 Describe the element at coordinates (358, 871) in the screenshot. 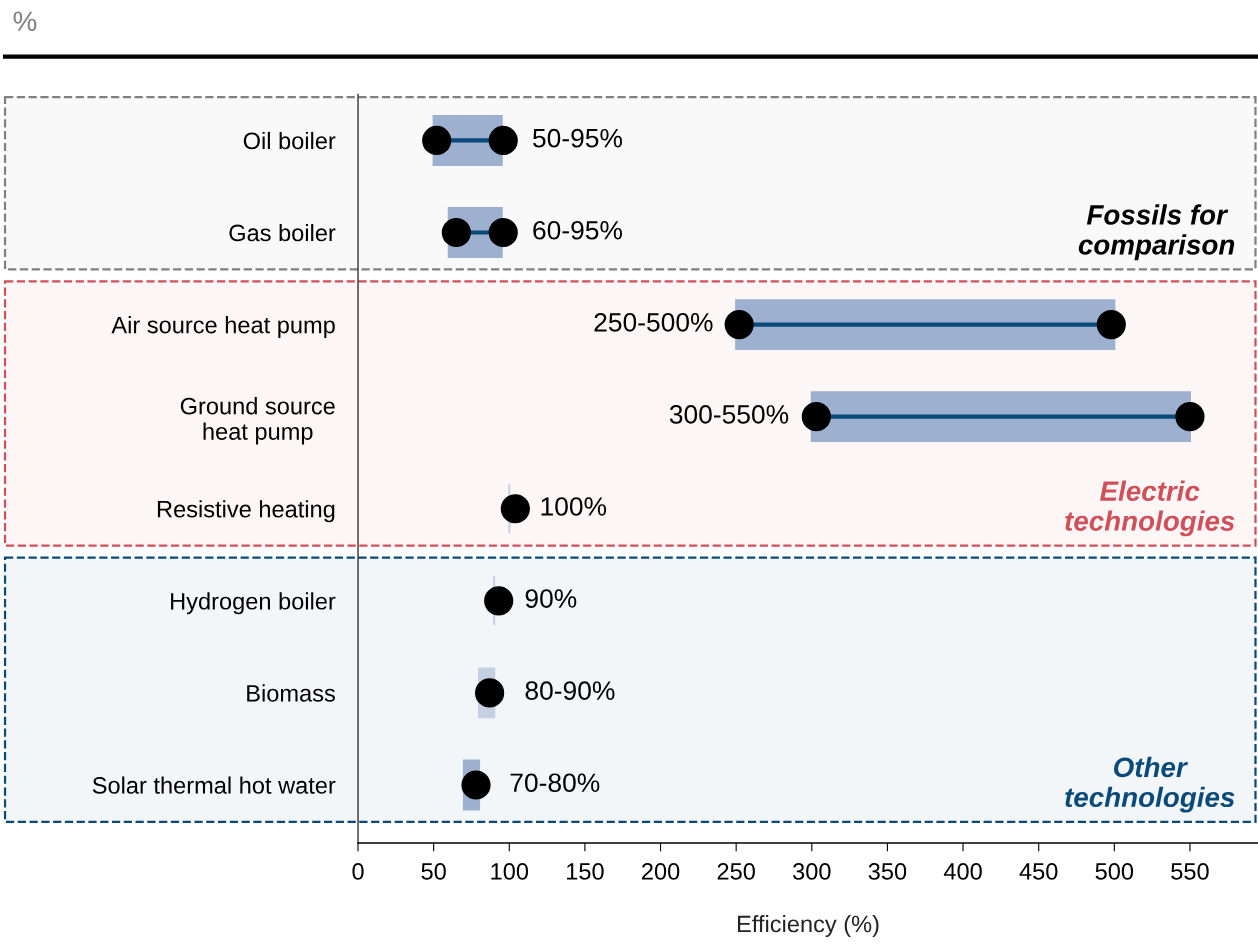

I see `x-tick-label: 0` at that location.